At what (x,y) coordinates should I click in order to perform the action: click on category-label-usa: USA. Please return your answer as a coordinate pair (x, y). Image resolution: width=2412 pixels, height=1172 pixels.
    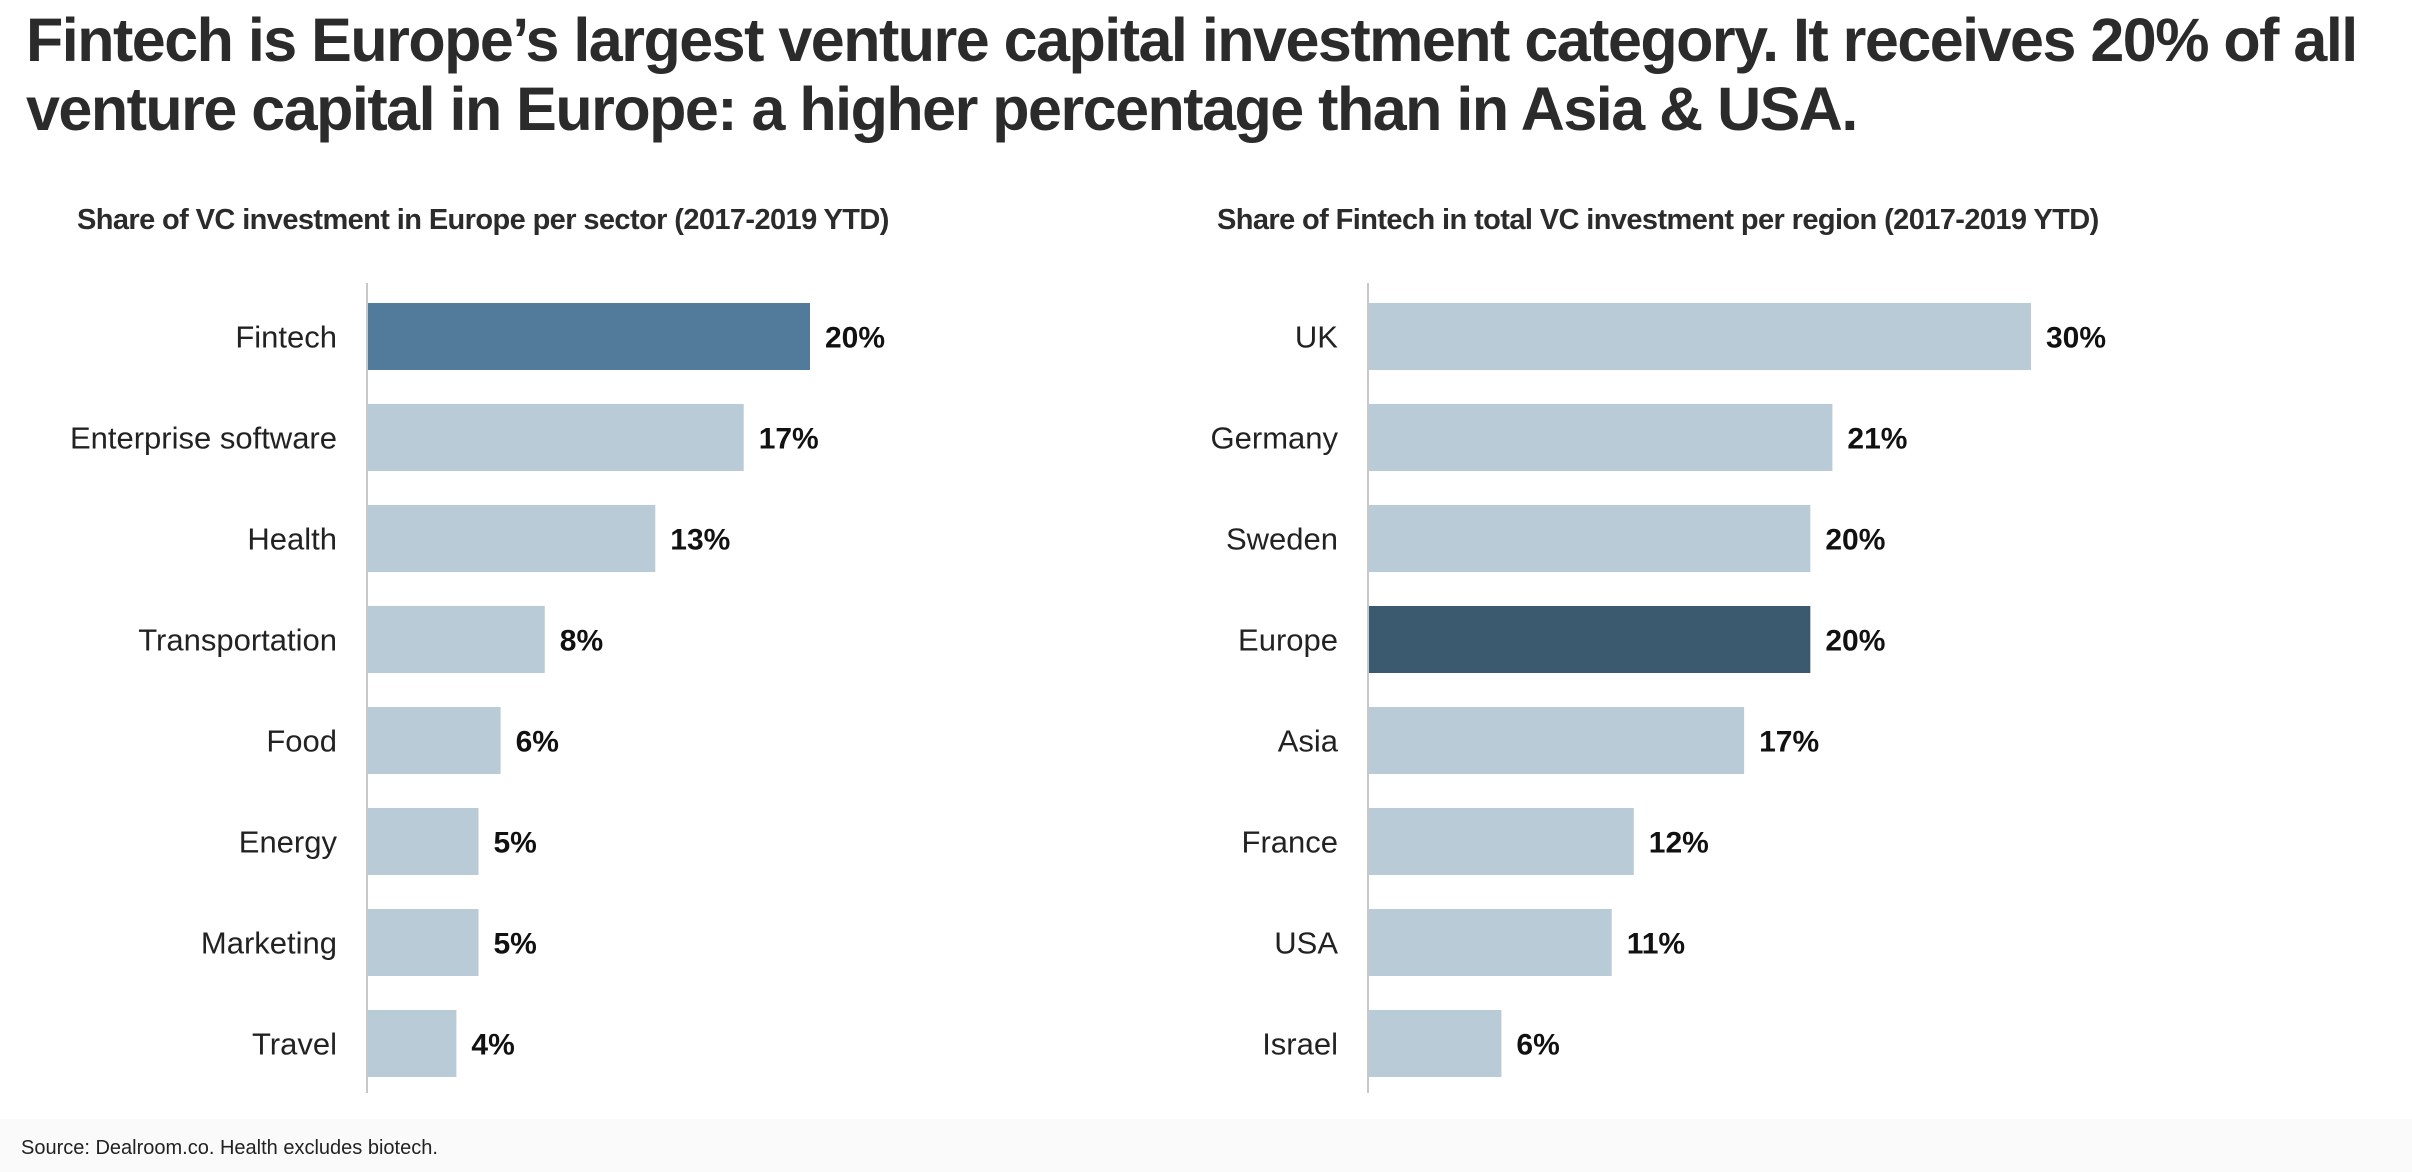
    Looking at the image, I should click on (1306, 943).